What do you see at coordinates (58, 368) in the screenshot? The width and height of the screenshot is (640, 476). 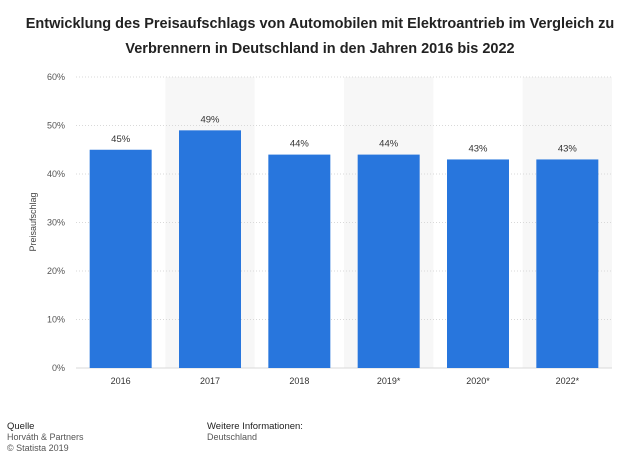 I see `y-tick-label: 0%` at bounding box center [58, 368].